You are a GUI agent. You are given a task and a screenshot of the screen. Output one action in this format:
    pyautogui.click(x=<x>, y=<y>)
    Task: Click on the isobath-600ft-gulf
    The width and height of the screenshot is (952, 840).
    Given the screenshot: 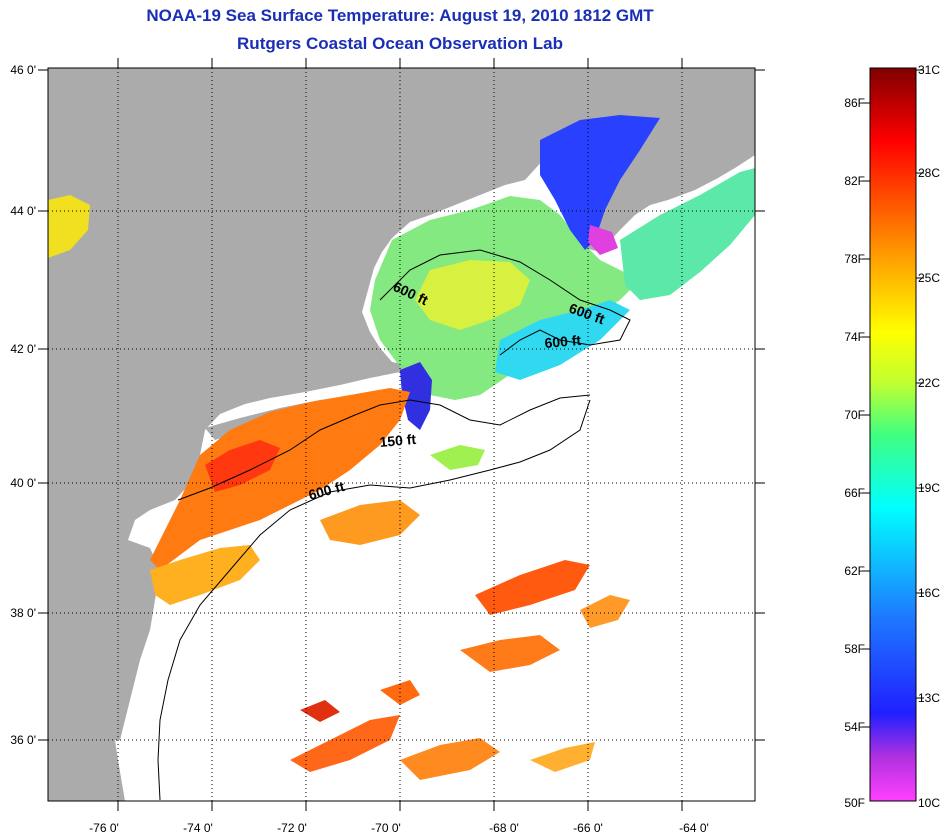 What is the action you would take?
    pyautogui.click(x=505, y=302)
    